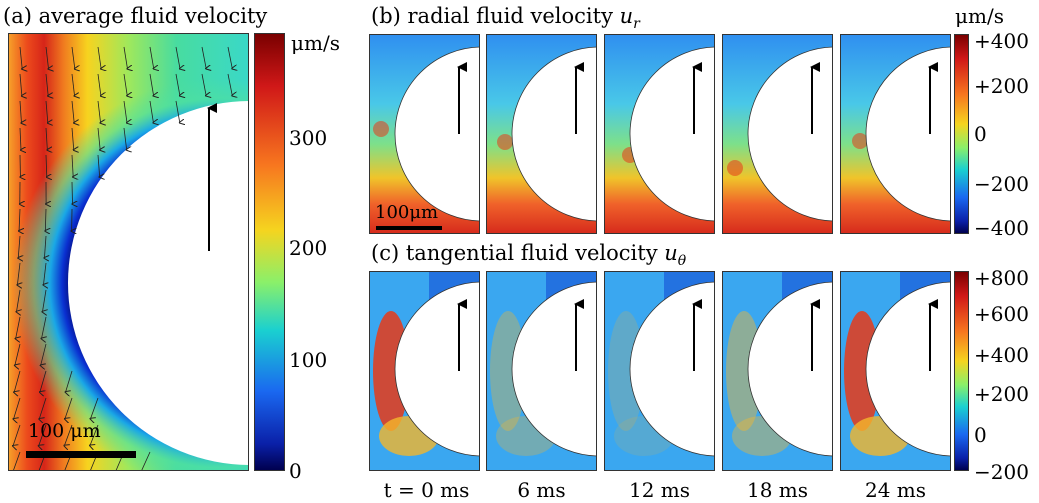 Image resolution: width=1039 pixels, height=503 pixels. I want to click on panel-c-tick-0: 0, so click(980, 435).